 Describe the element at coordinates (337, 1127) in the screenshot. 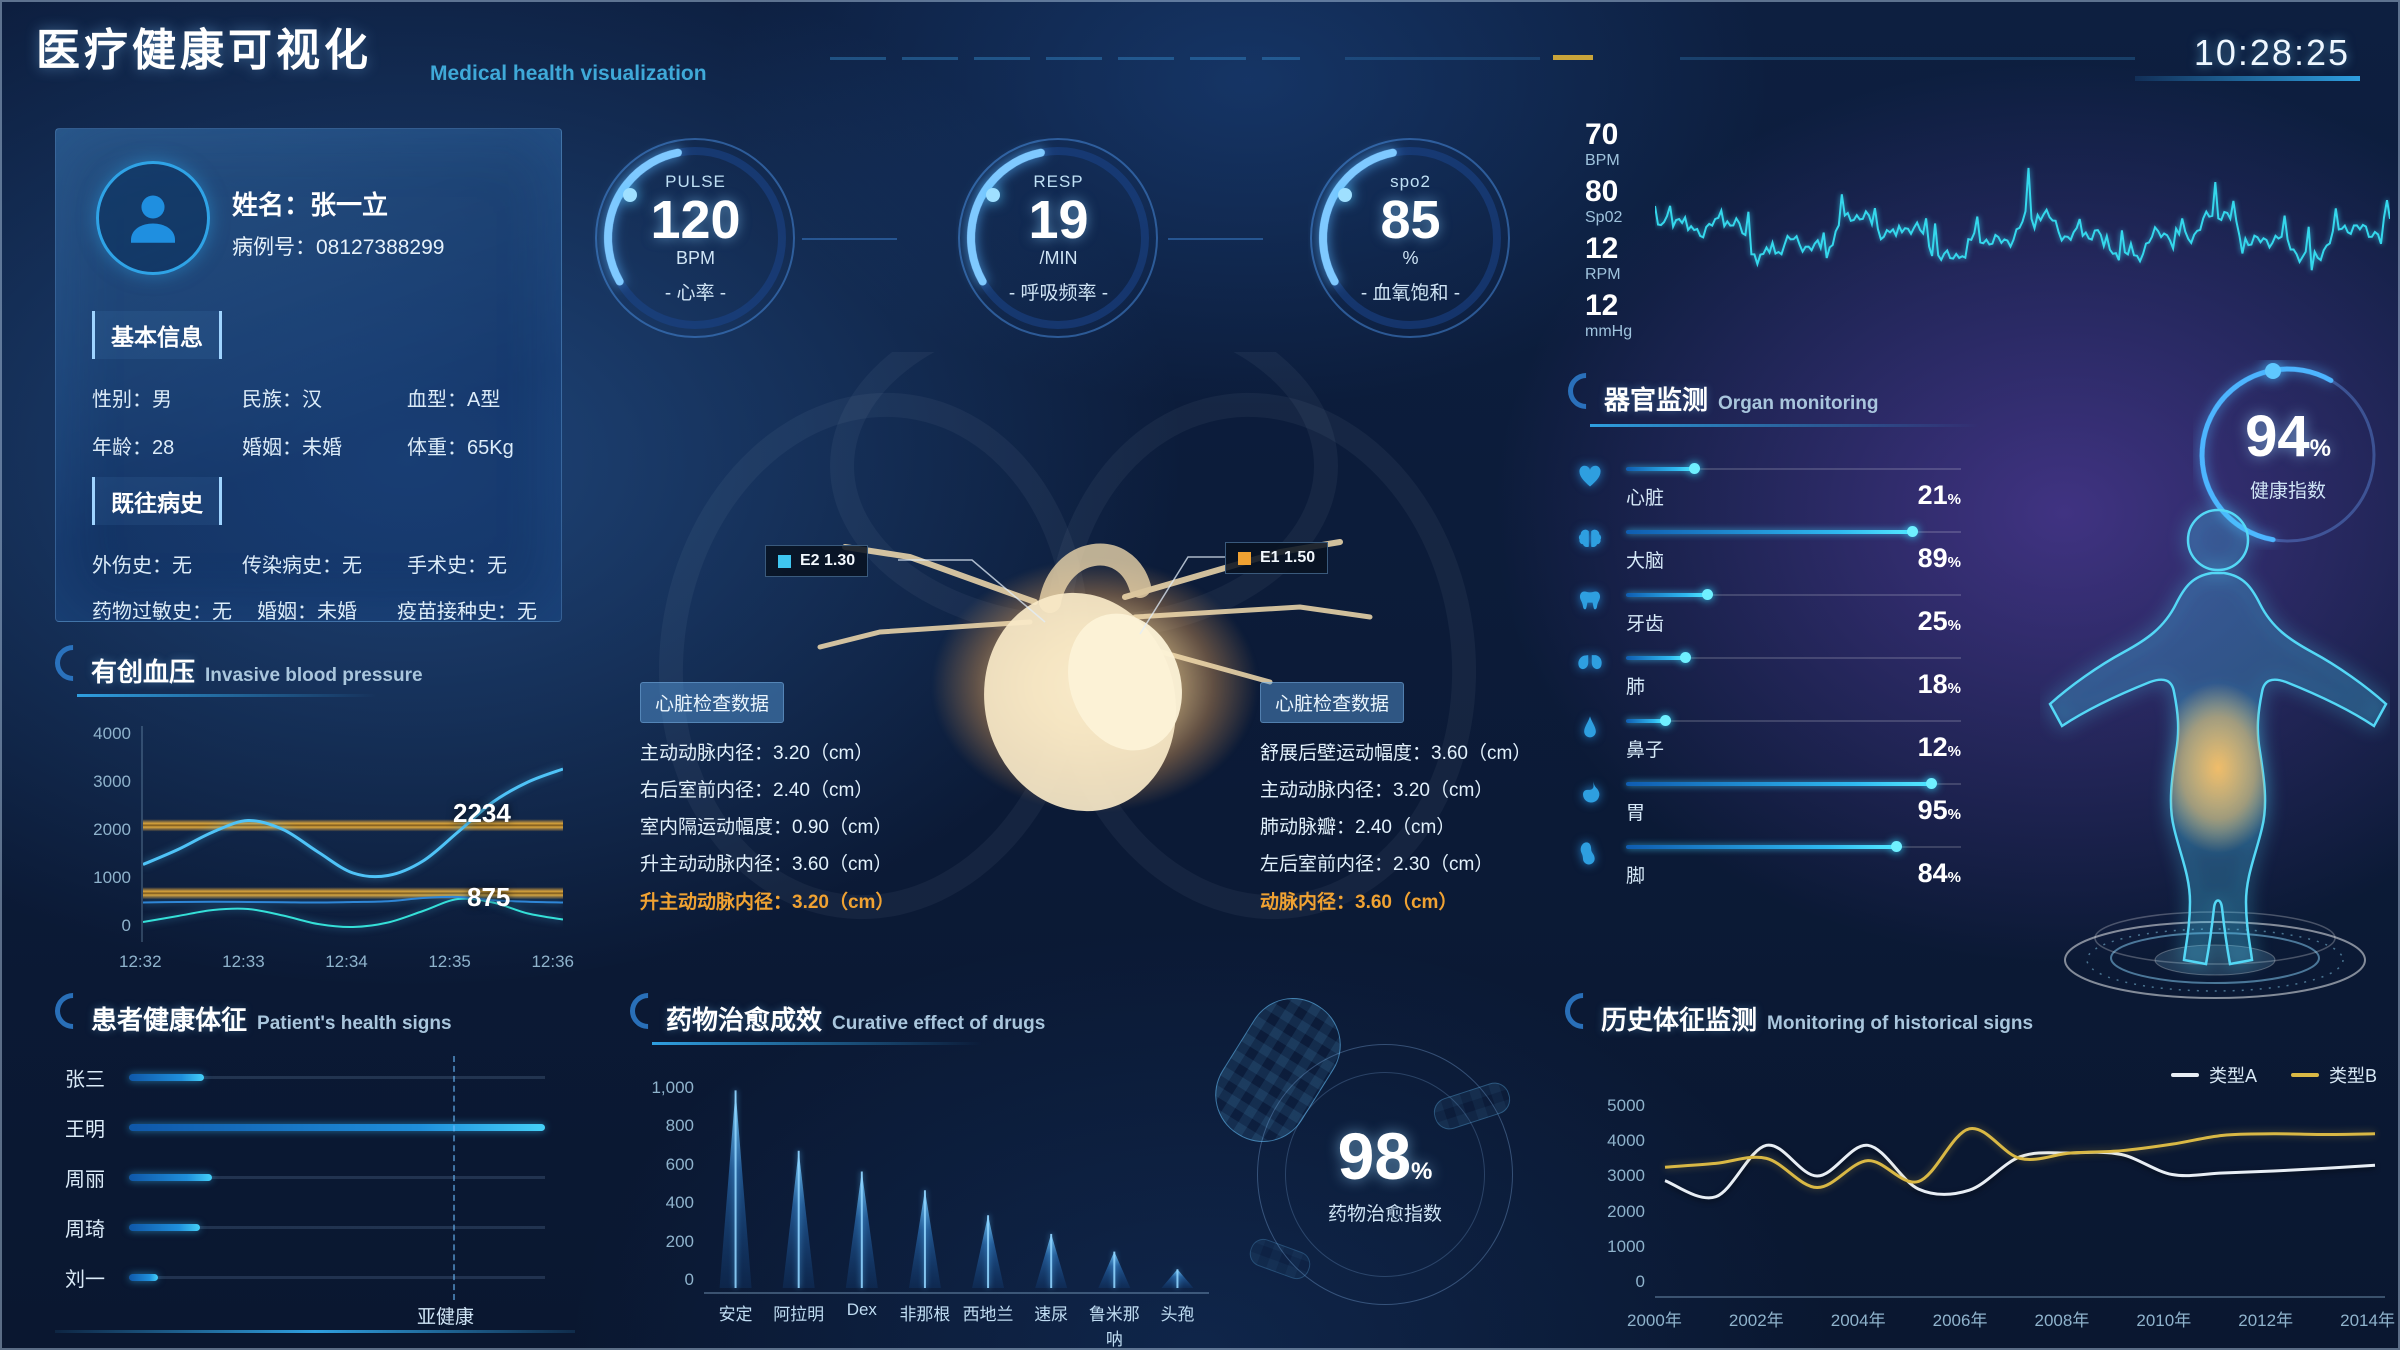

I see `sign-bar-track` at that location.